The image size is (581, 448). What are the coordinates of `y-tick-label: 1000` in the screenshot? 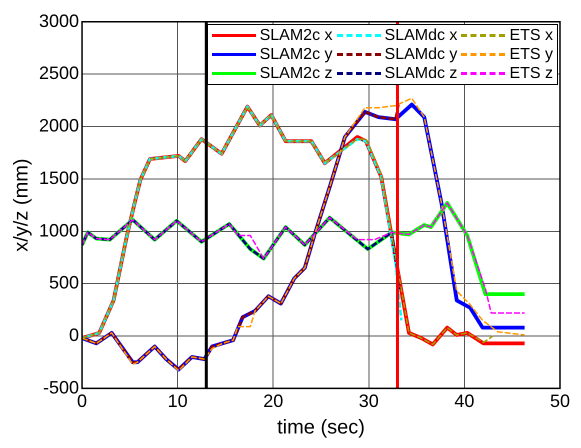 It's located at (59, 230).